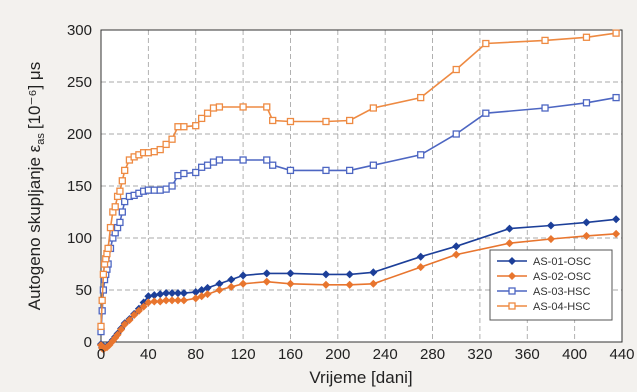 Image resolution: width=637 pixels, height=392 pixels. I want to click on y-tick-labels: 0 50 100 150 200 250 300, so click(79, 186).